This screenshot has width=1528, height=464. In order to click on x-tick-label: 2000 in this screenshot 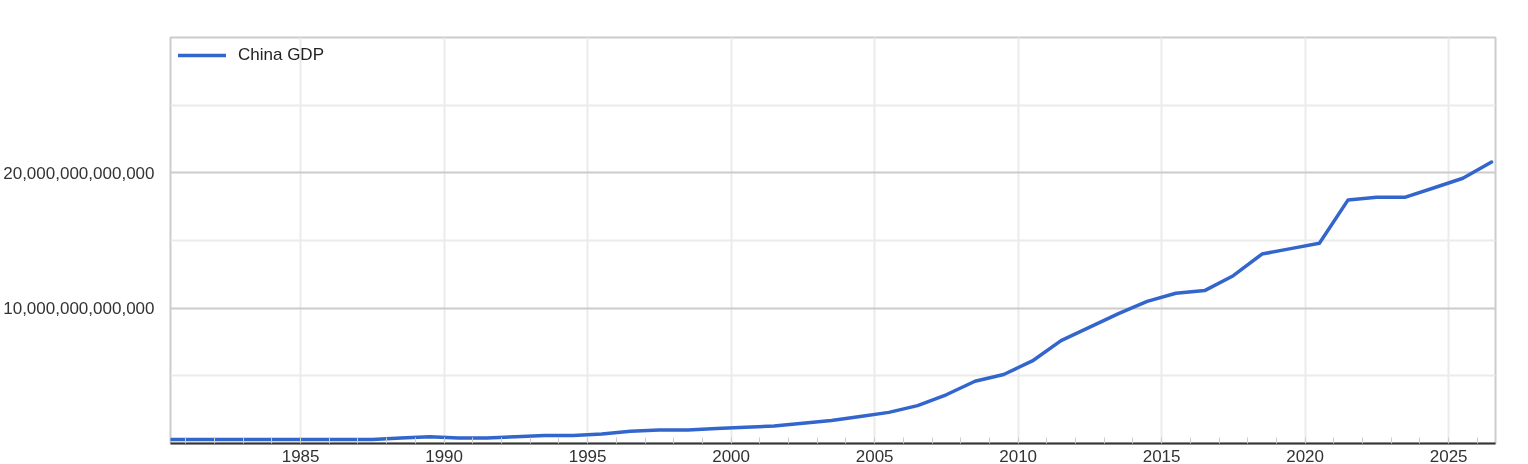, I will do `click(731, 455)`.